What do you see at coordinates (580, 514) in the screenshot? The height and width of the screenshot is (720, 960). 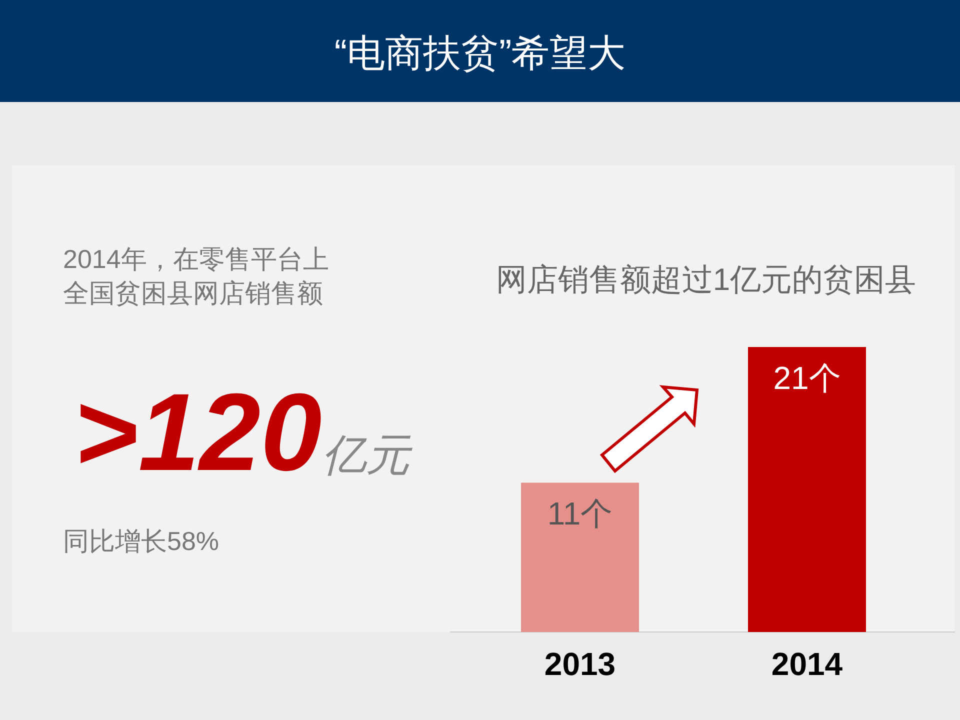 I see `data-label: 11个` at bounding box center [580, 514].